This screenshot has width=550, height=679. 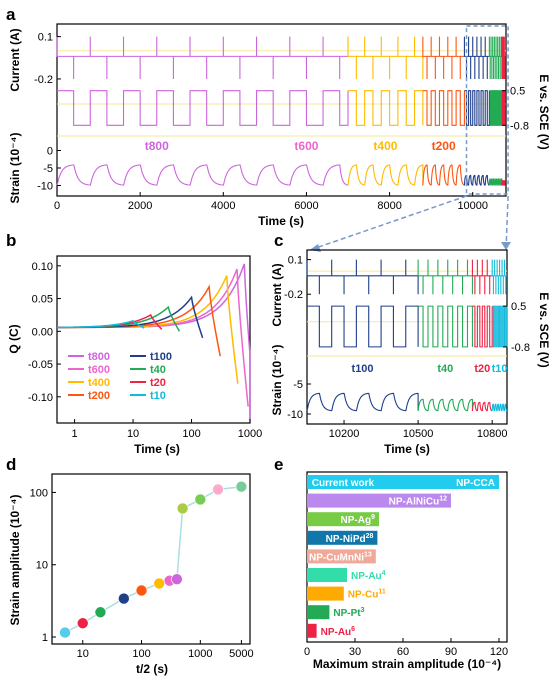 What do you see at coordinates (500, 369) in the screenshot?
I see `segment-label-t10: t10` at bounding box center [500, 369].